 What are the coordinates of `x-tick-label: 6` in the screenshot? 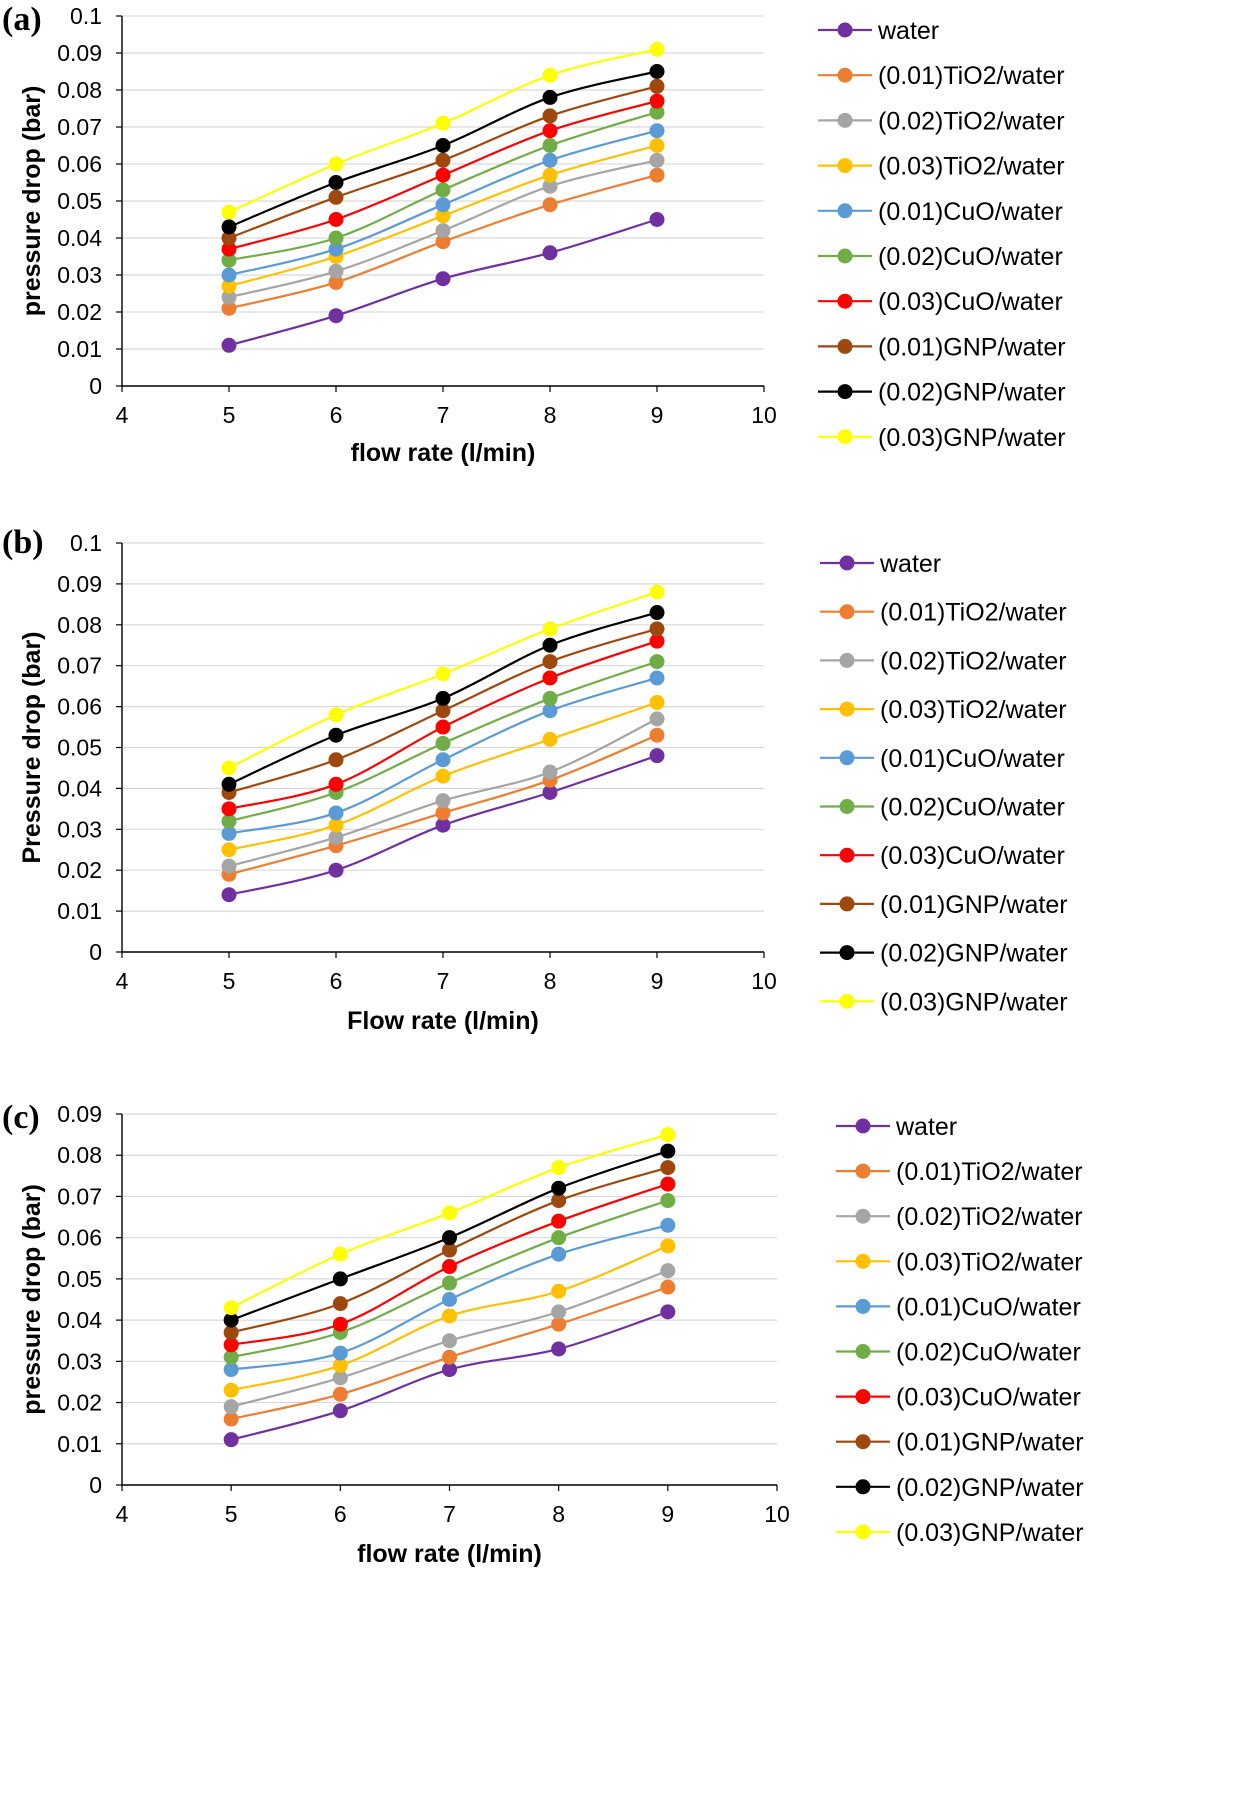 It's located at (336, 981).